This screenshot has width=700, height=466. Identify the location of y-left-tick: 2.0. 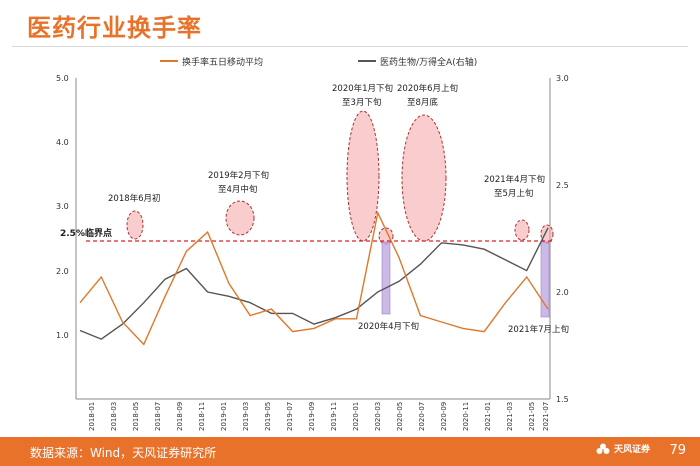
(62, 271).